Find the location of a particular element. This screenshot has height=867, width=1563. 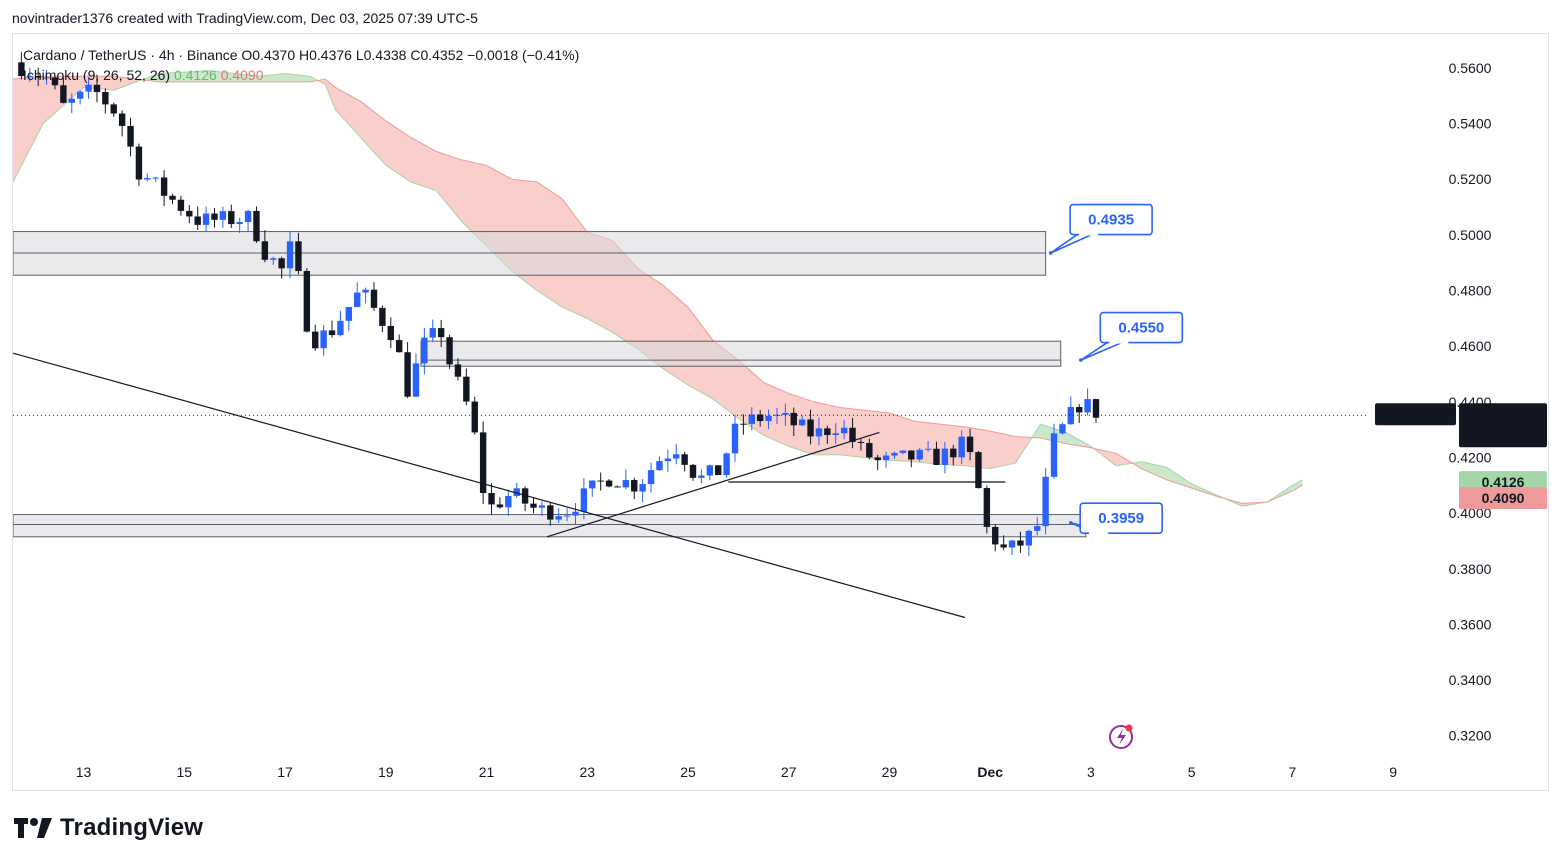

x-tick-label-3: 19 is located at coordinates (386, 772).